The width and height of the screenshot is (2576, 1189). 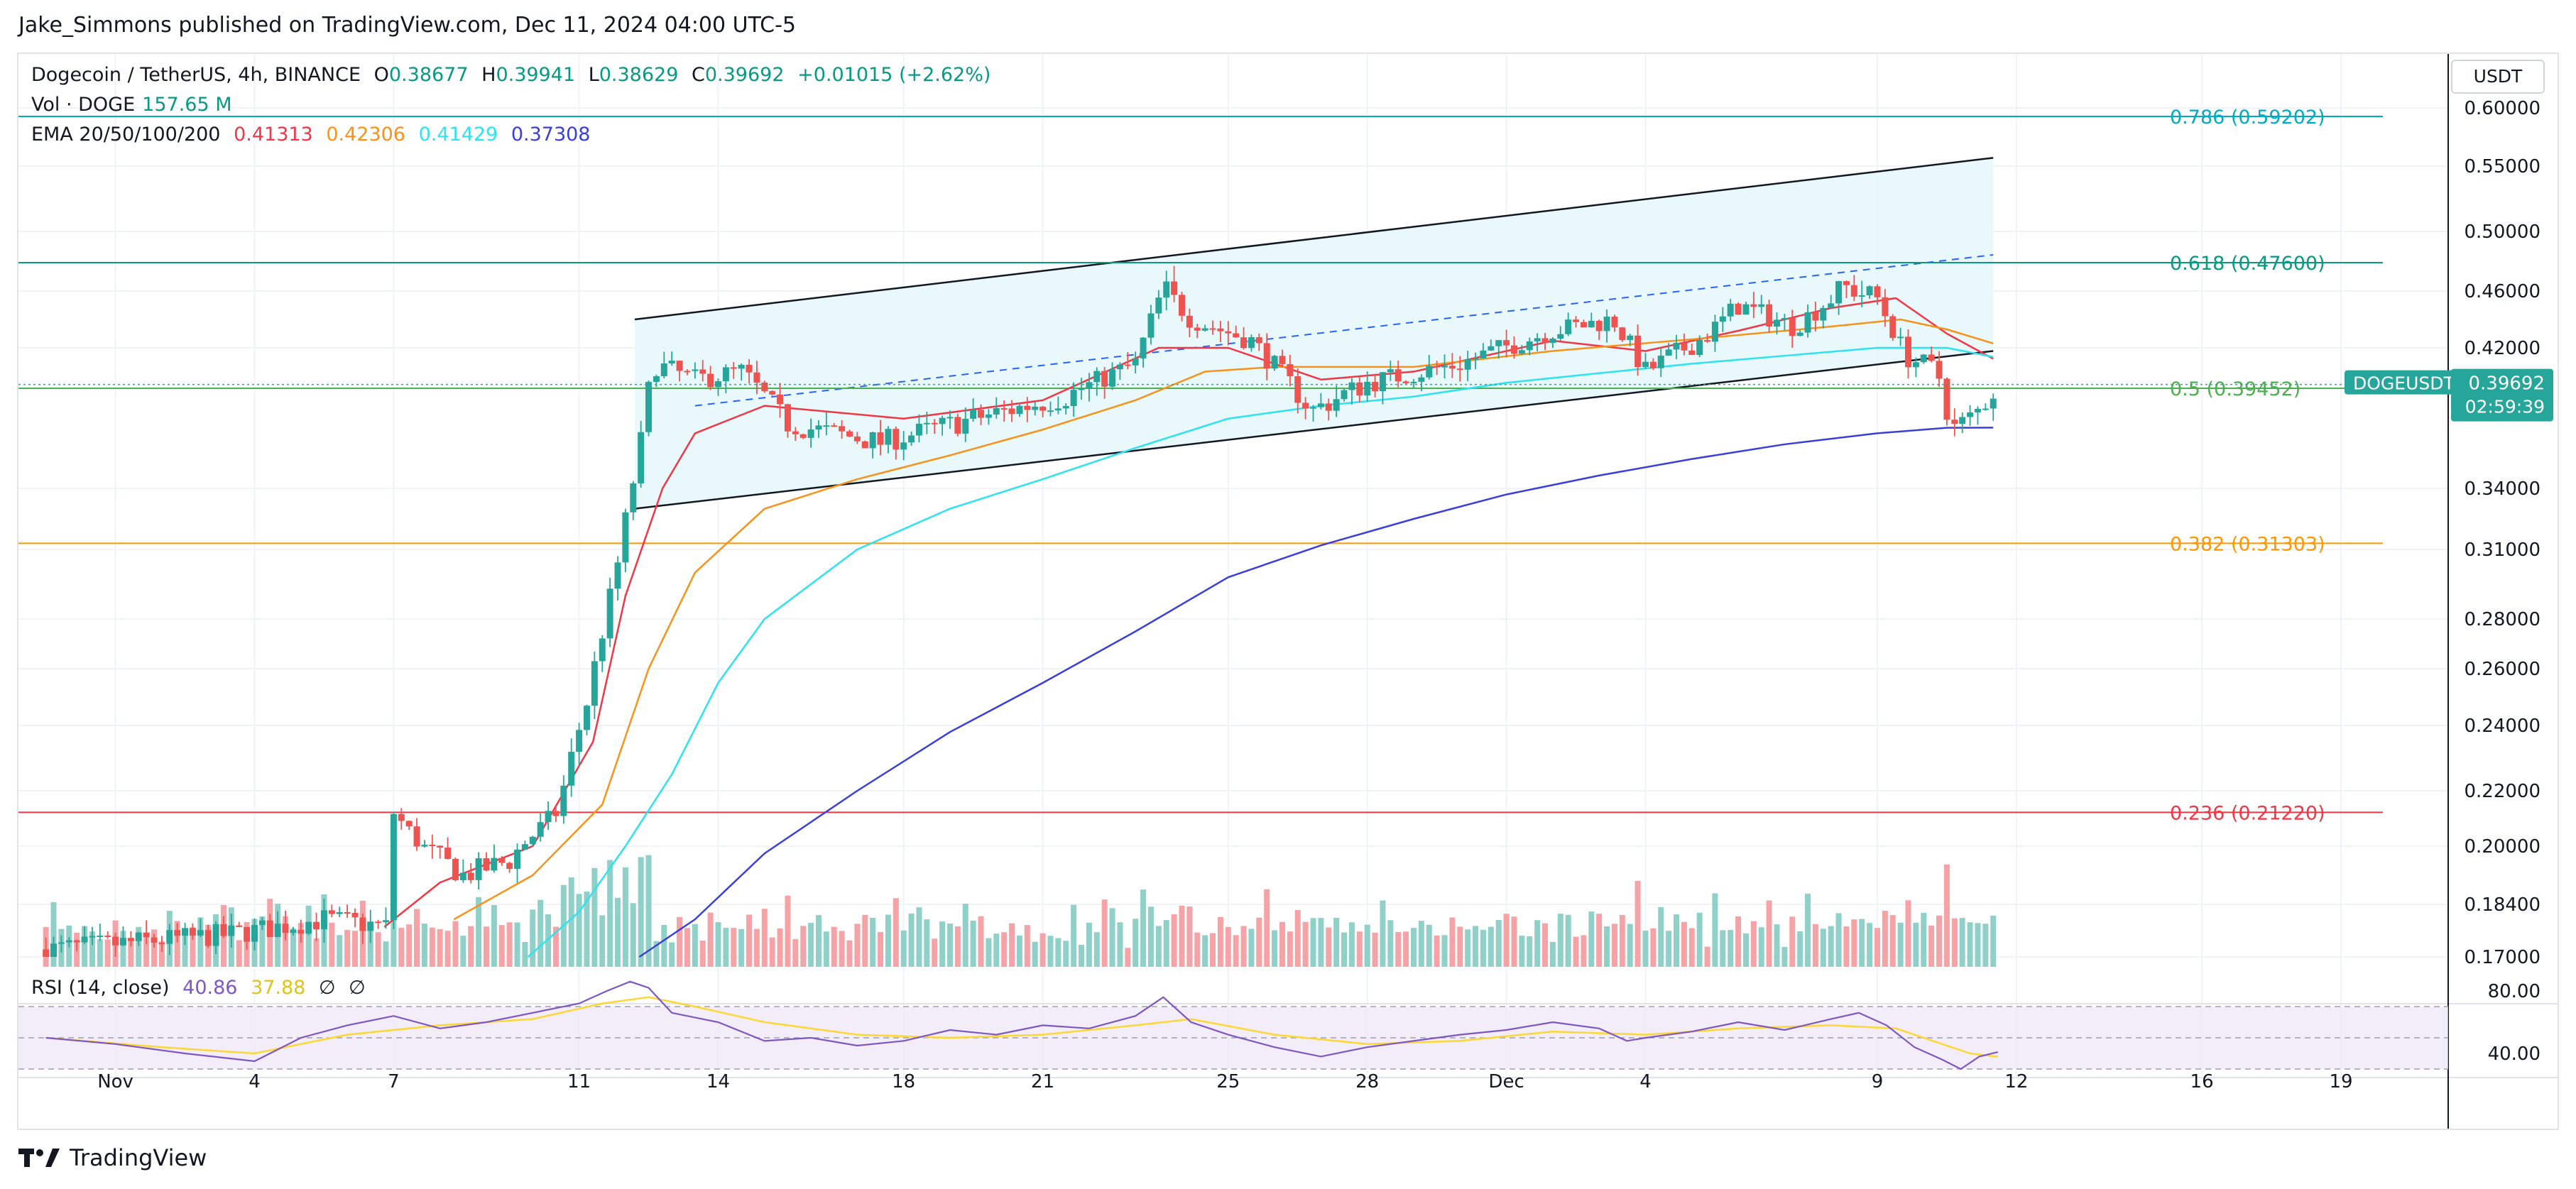 I want to click on tradingview-logo: TradingView, so click(x=112, y=1157).